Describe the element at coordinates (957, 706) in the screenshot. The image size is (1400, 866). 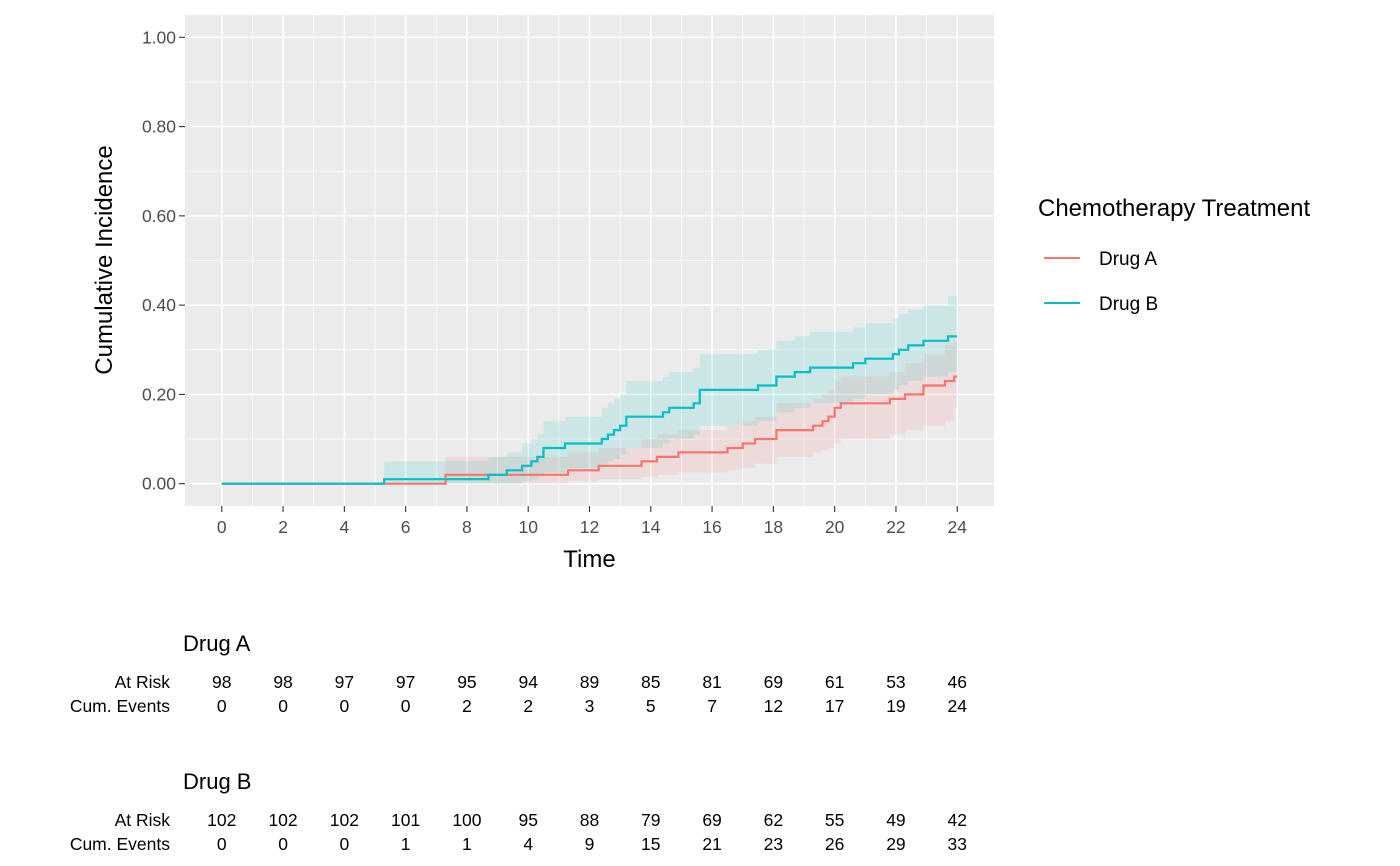
I see `cum-events-value: 24` at that location.